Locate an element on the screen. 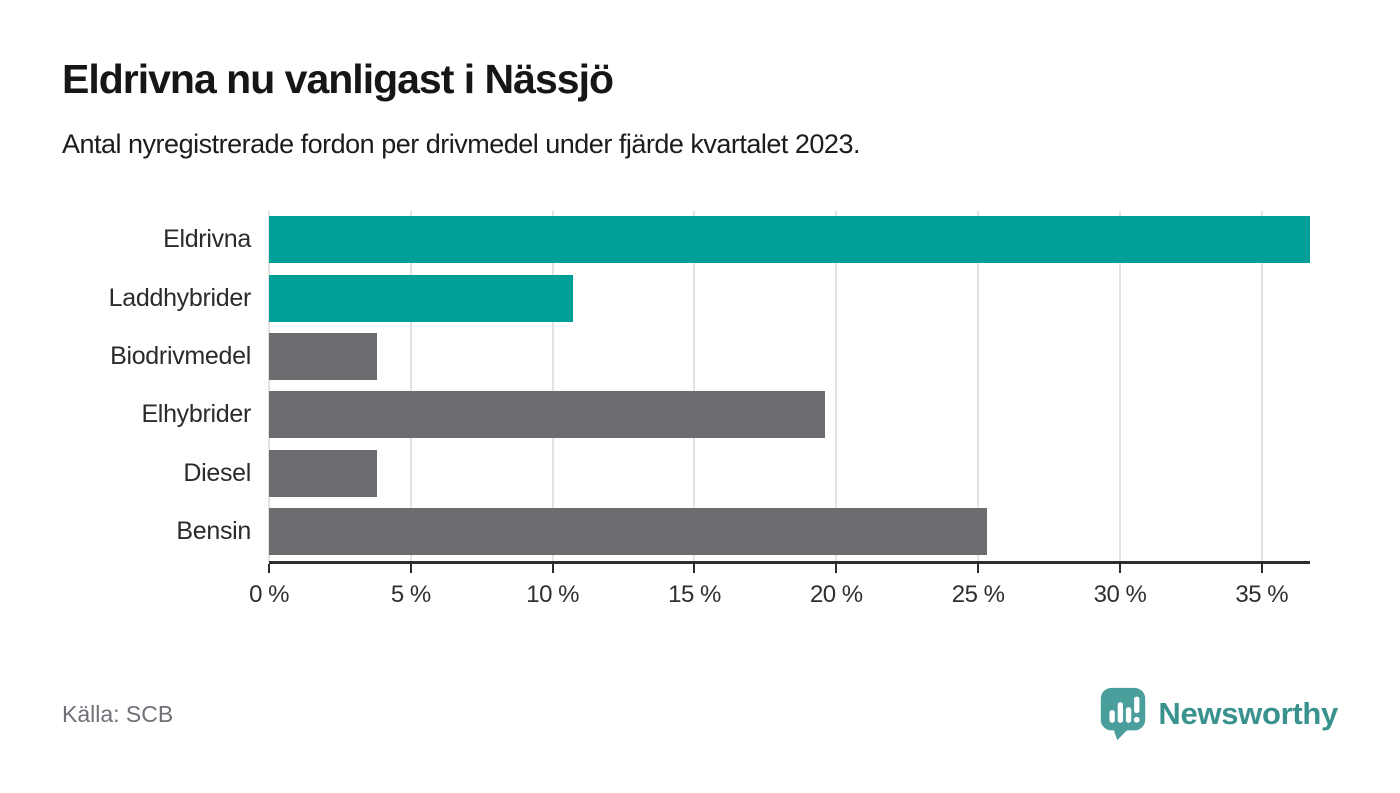 The image size is (1400, 793). x-tick-label: 10 % is located at coordinates (552, 594).